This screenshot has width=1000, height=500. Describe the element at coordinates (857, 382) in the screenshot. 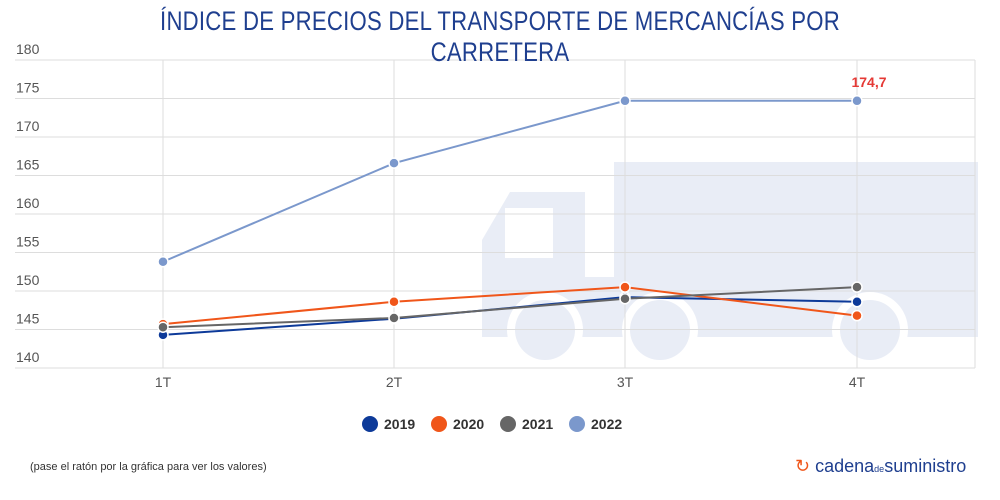

I see `x-tick-label: 4T` at that location.